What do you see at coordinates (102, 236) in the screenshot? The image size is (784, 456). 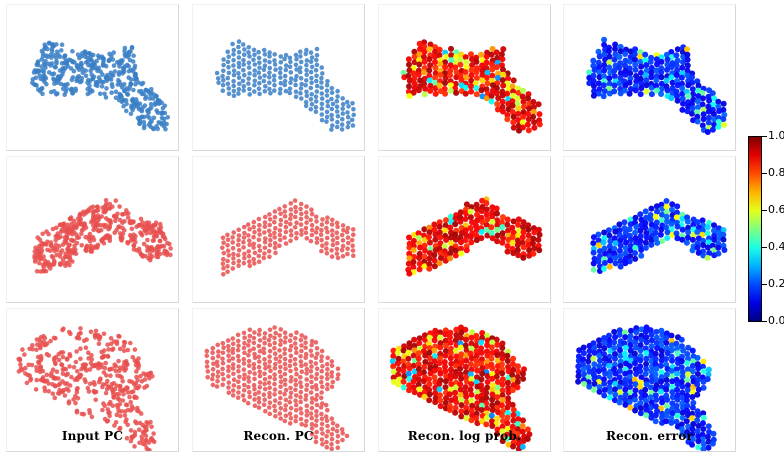 I see `point-cloud` at bounding box center [102, 236].